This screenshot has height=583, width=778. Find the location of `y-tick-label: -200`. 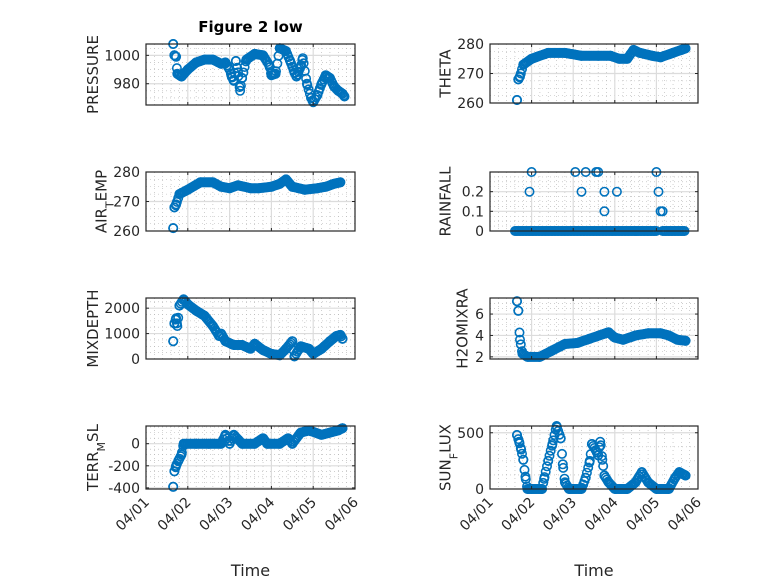

y-tick-label: -200 is located at coordinates (124, 467).